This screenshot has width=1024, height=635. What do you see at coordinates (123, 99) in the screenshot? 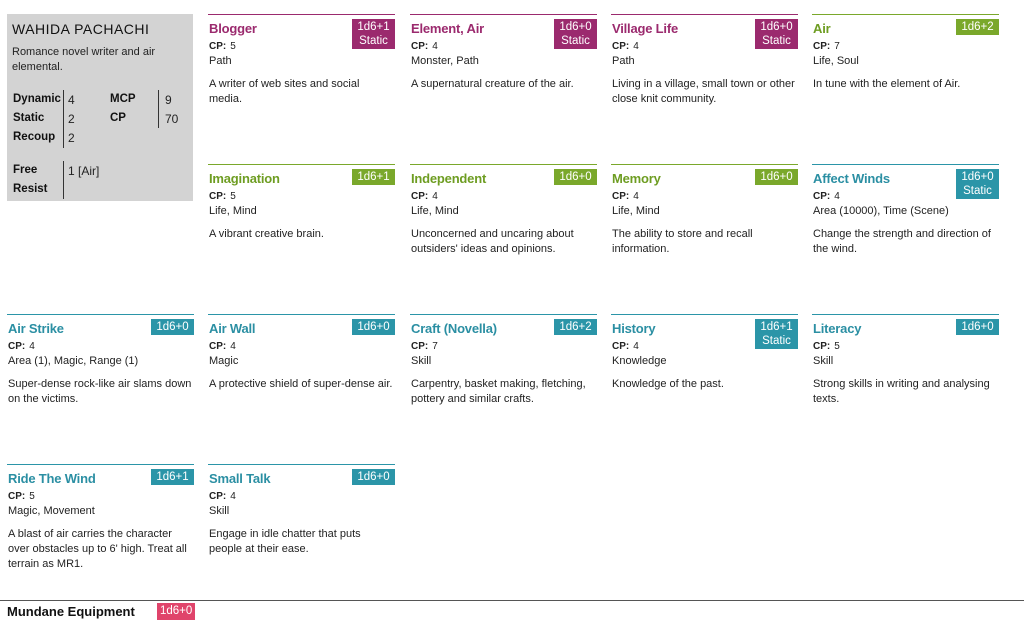
I see `mcp-label: MCP` at bounding box center [123, 99].